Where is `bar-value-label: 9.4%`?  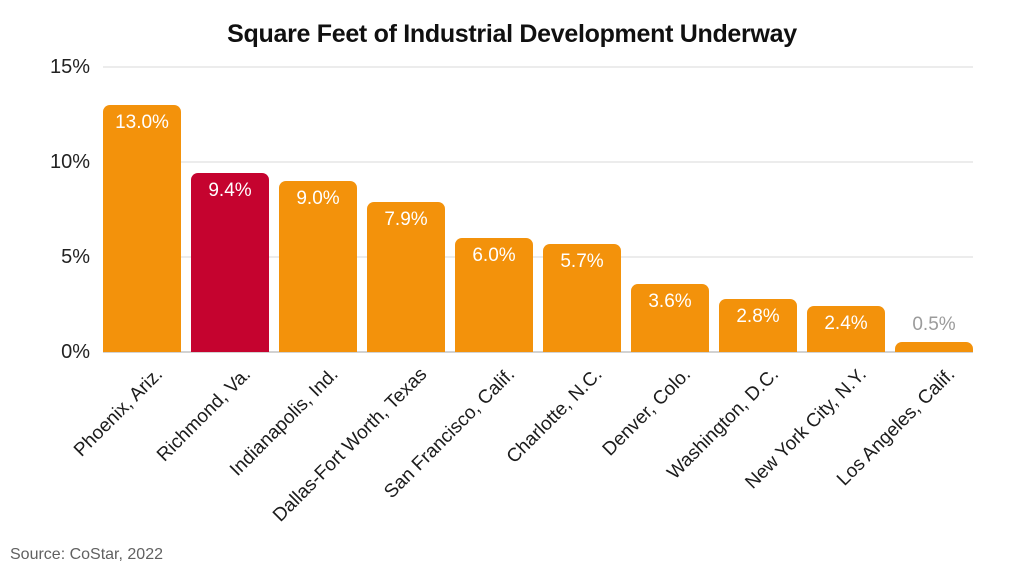 bar-value-label: 9.4% is located at coordinates (230, 190).